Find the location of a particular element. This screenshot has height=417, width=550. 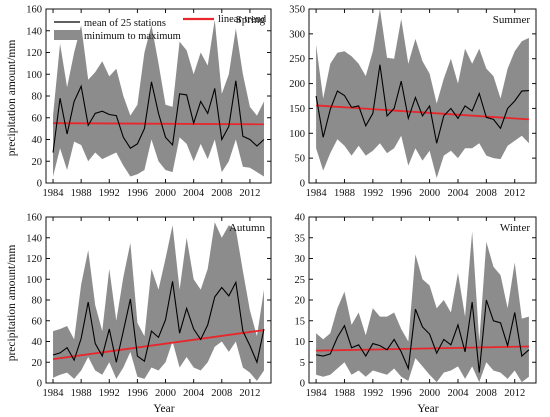

winter-mean-line is located at coordinates (422, 336).